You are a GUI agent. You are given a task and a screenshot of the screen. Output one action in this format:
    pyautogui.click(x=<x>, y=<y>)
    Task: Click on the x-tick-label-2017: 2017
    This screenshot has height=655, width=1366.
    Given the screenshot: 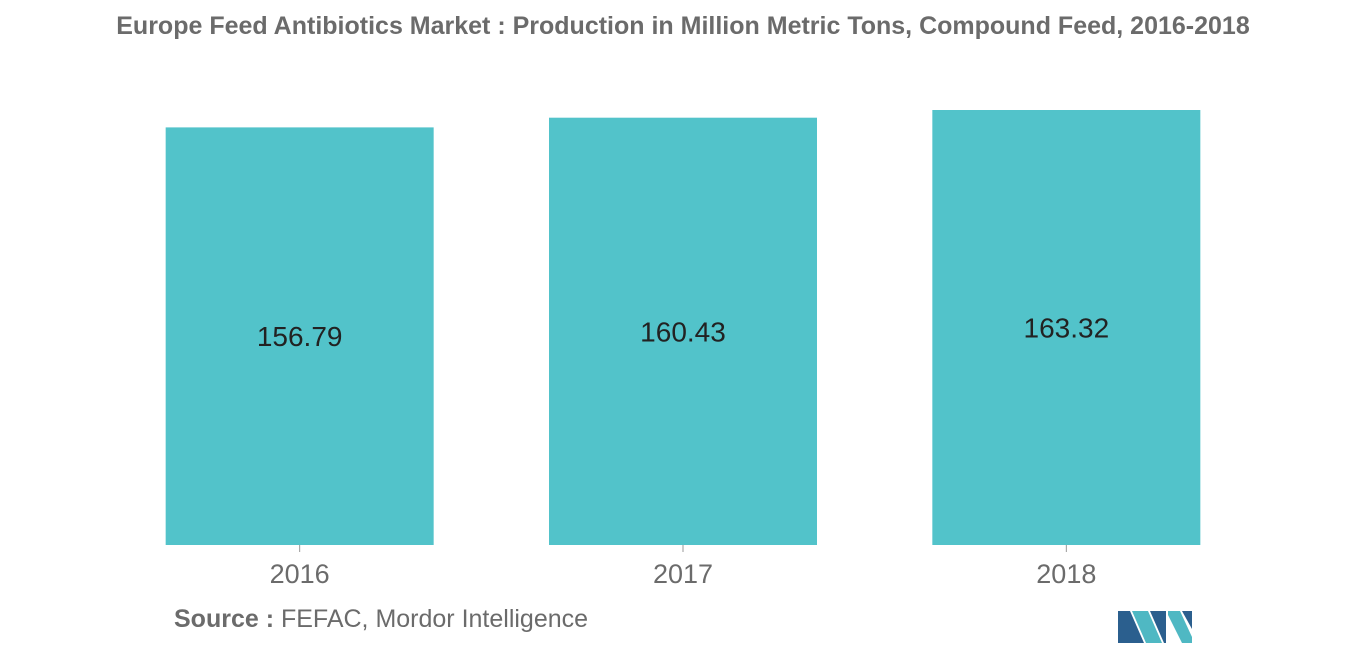 What is the action you would take?
    pyautogui.click(x=683, y=574)
    